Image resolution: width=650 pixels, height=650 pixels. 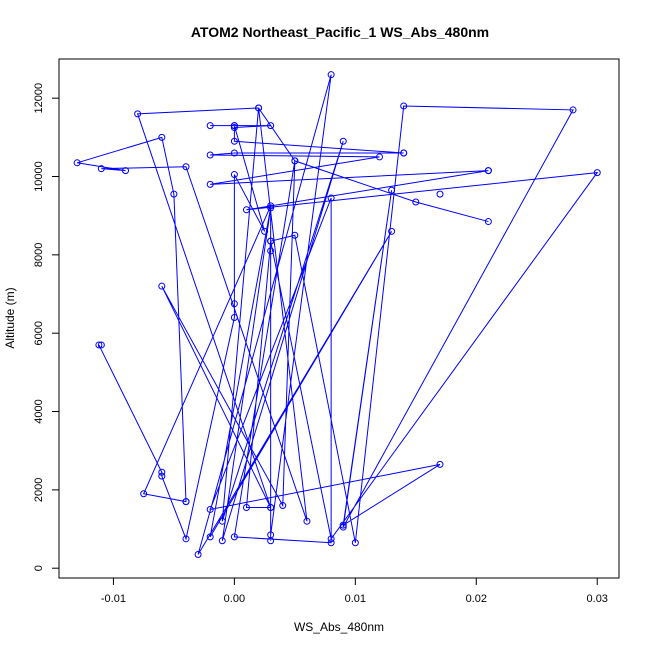 I want to click on y-axis-label: Altitude (m), so click(x=10, y=317).